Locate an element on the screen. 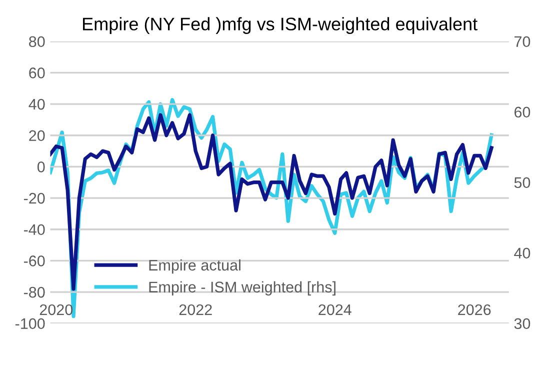 The width and height of the screenshot is (546, 376). chart-title: Empire (NY Fed )mfg vs ISM-weighted equivalent is located at coordinates (280, 25).